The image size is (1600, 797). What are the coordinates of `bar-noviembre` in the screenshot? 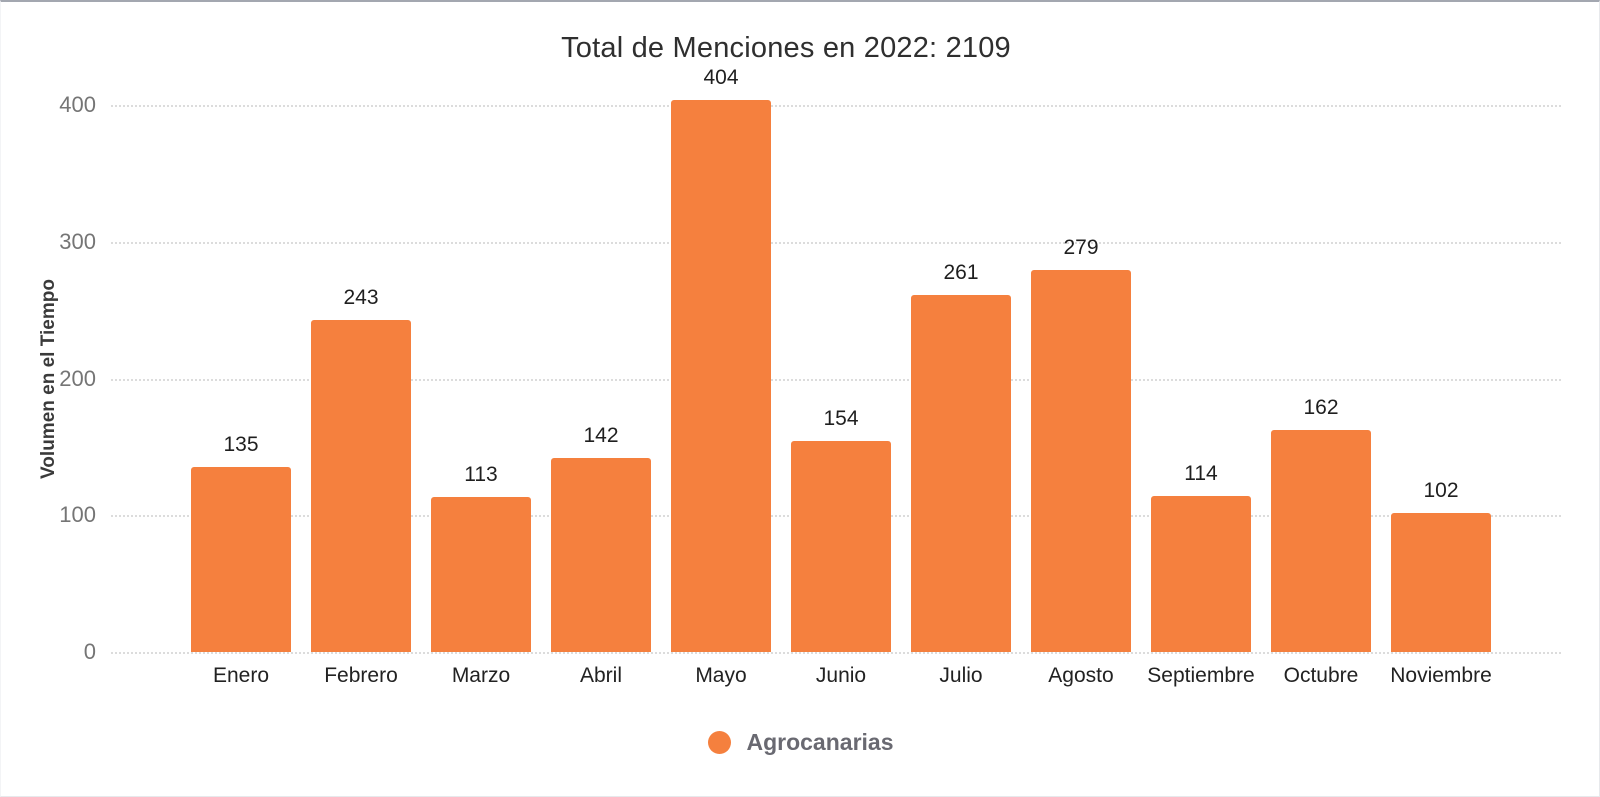 It's located at (1441, 582).